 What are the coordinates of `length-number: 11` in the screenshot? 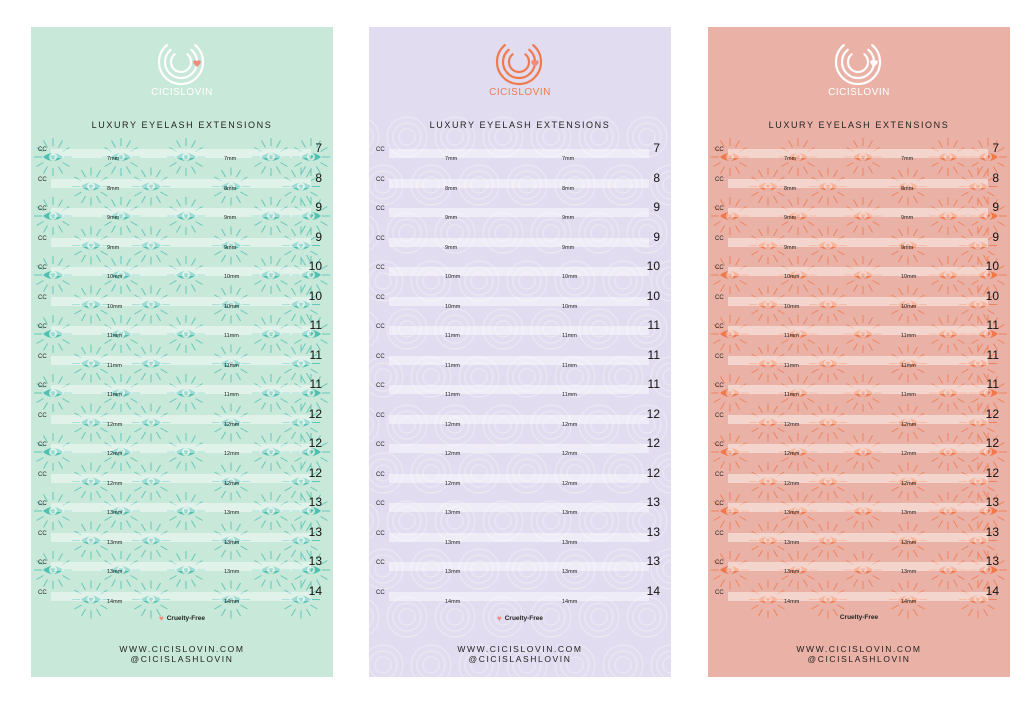 It's located at (315, 384).